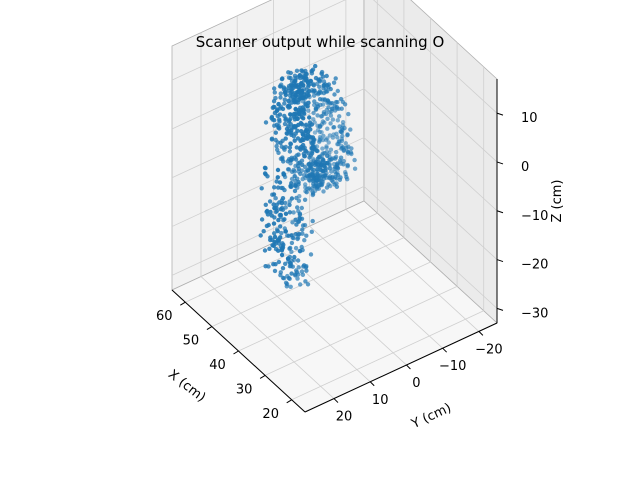 This screenshot has width=640, height=484. What do you see at coordinates (430, 417) in the screenshot?
I see `y-axis-label: Y (cm)` at bounding box center [430, 417].